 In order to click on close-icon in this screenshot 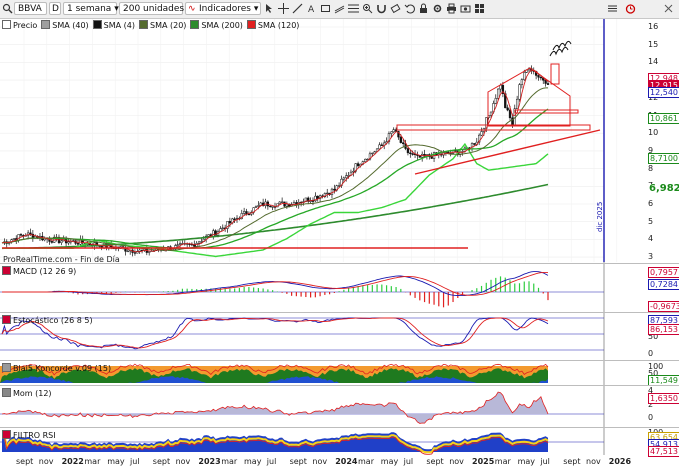, I will do `click(668, 8)`.